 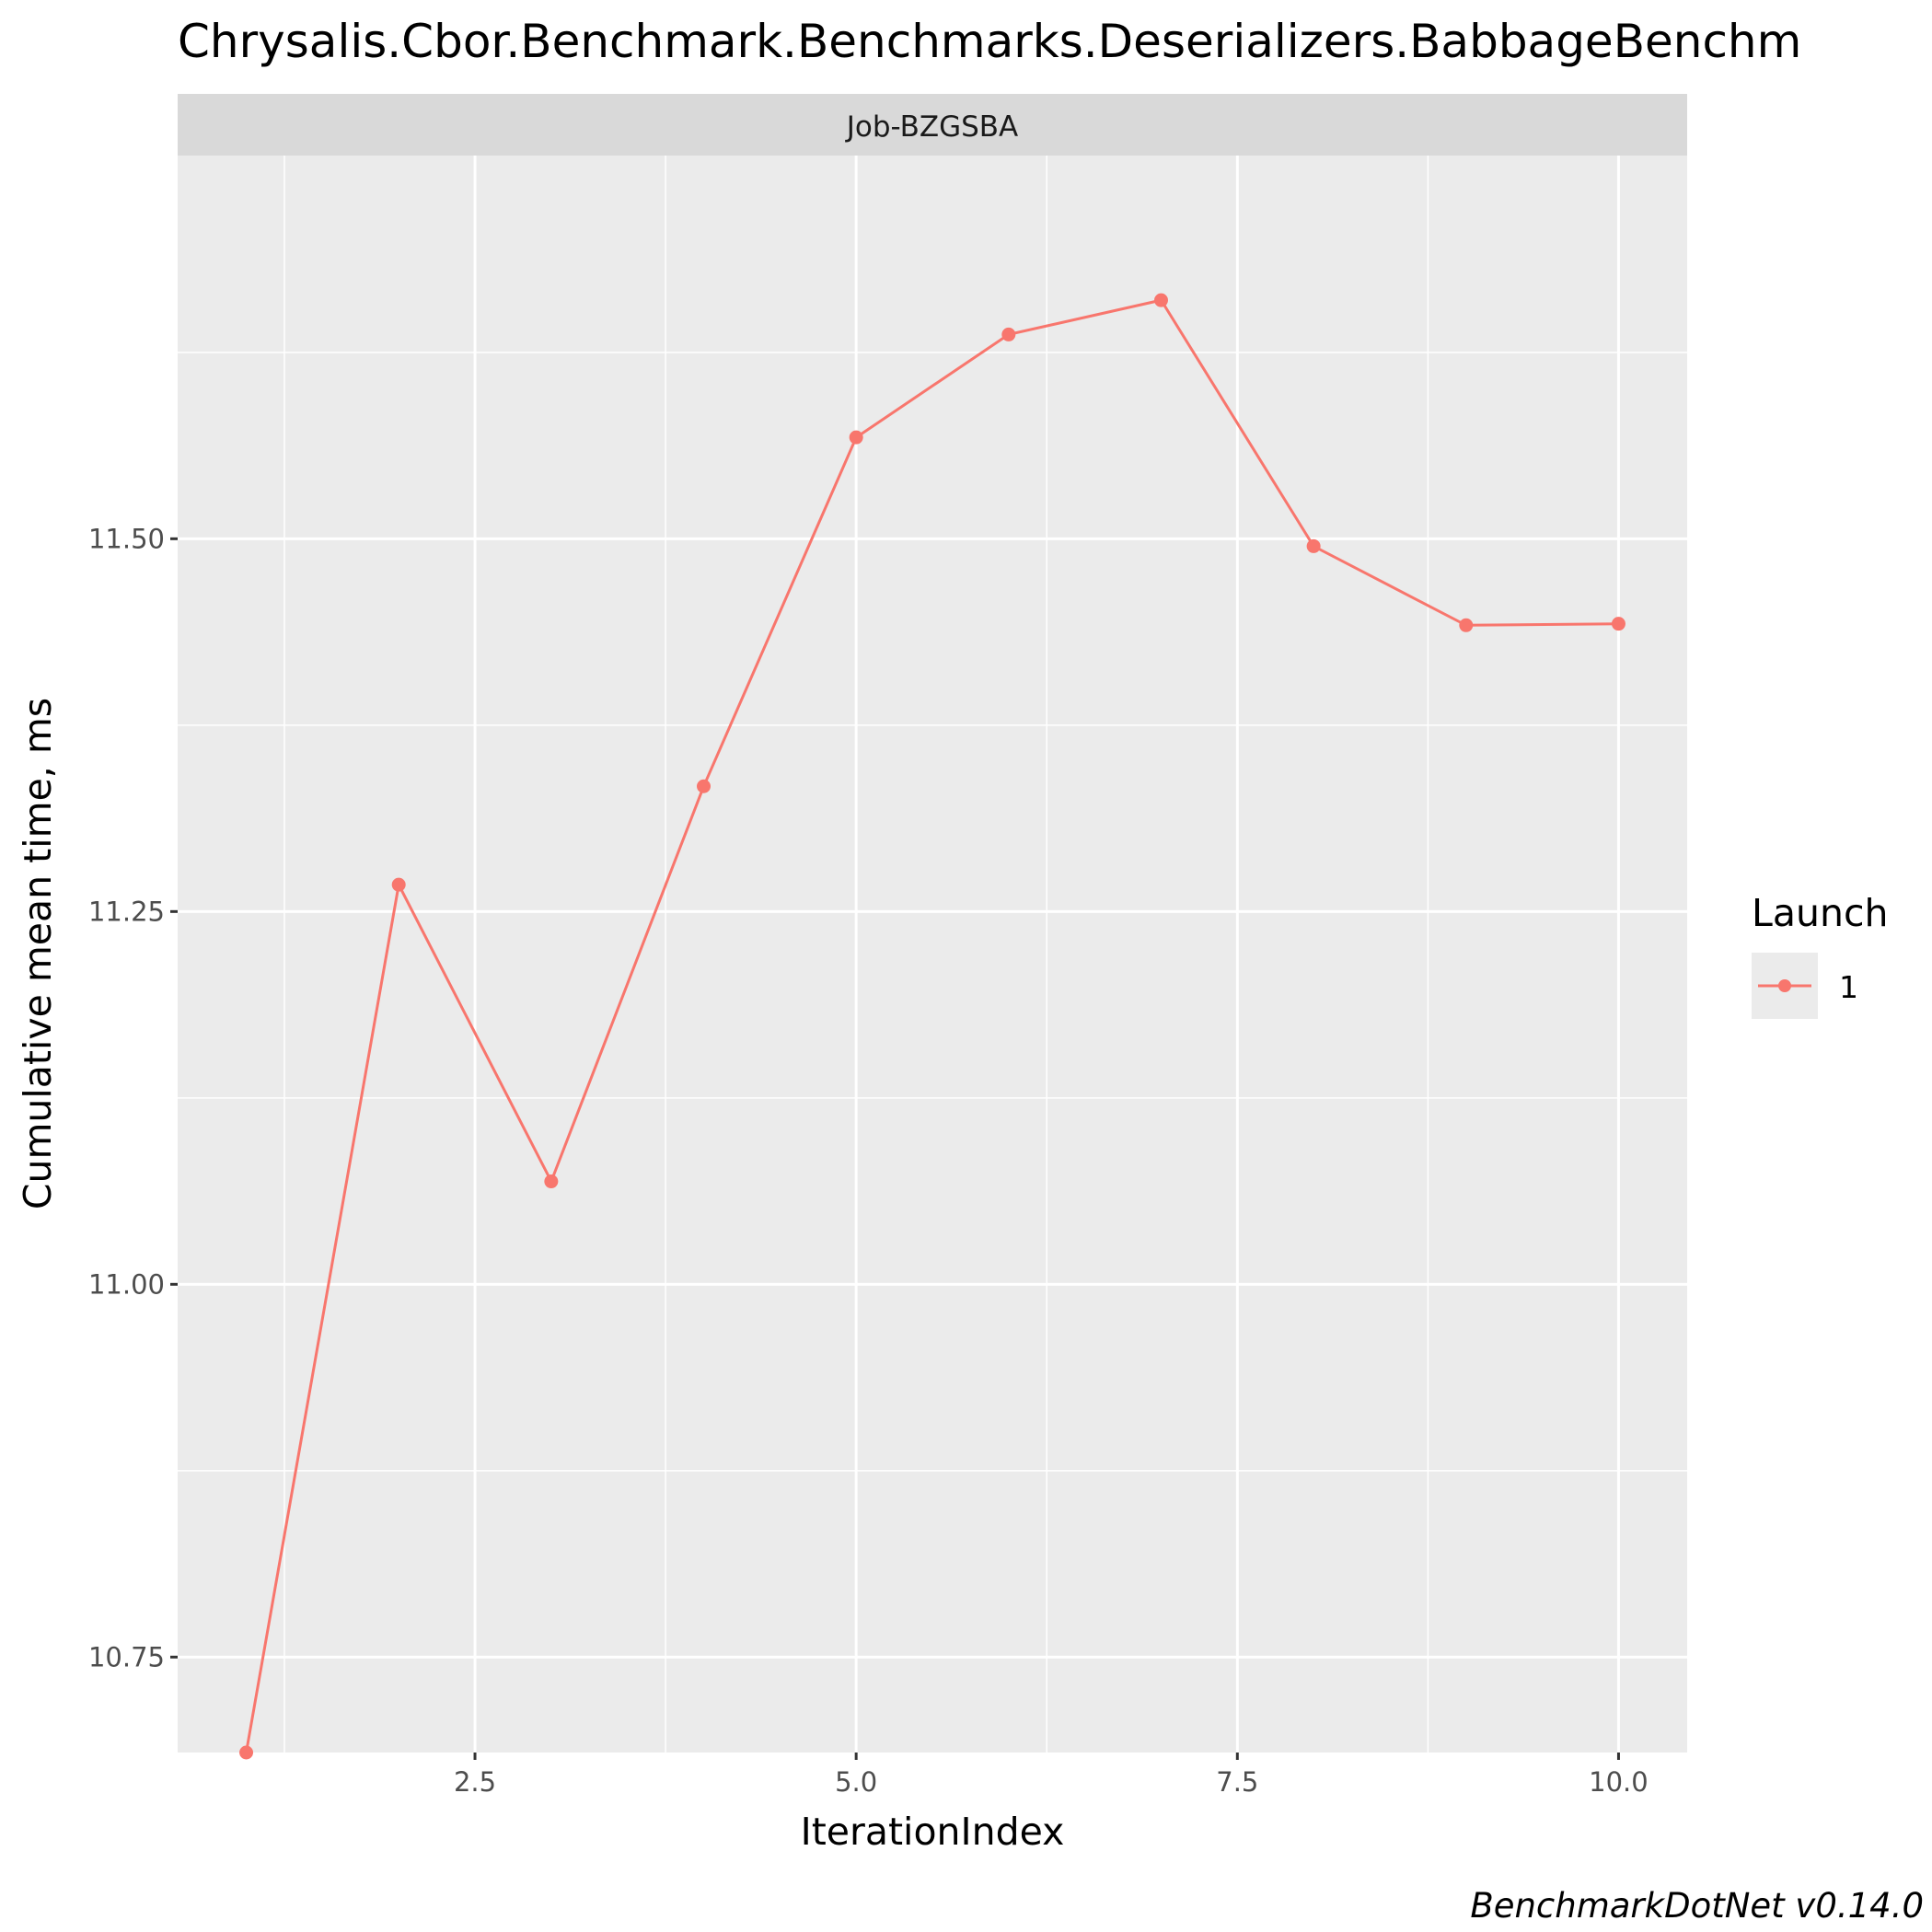 What do you see at coordinates (856, 1782) in the screenshot?
I see `x-tick-label: 5.0` at bounding box center [856, 1782].